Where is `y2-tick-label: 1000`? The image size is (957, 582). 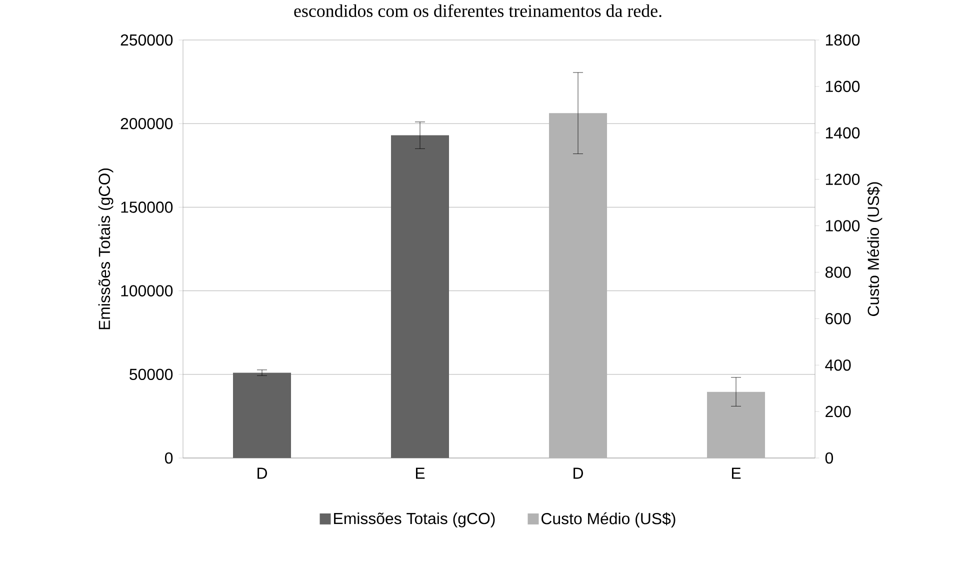
y2-tick-label: 1000 is located at coordinates (843, 226).